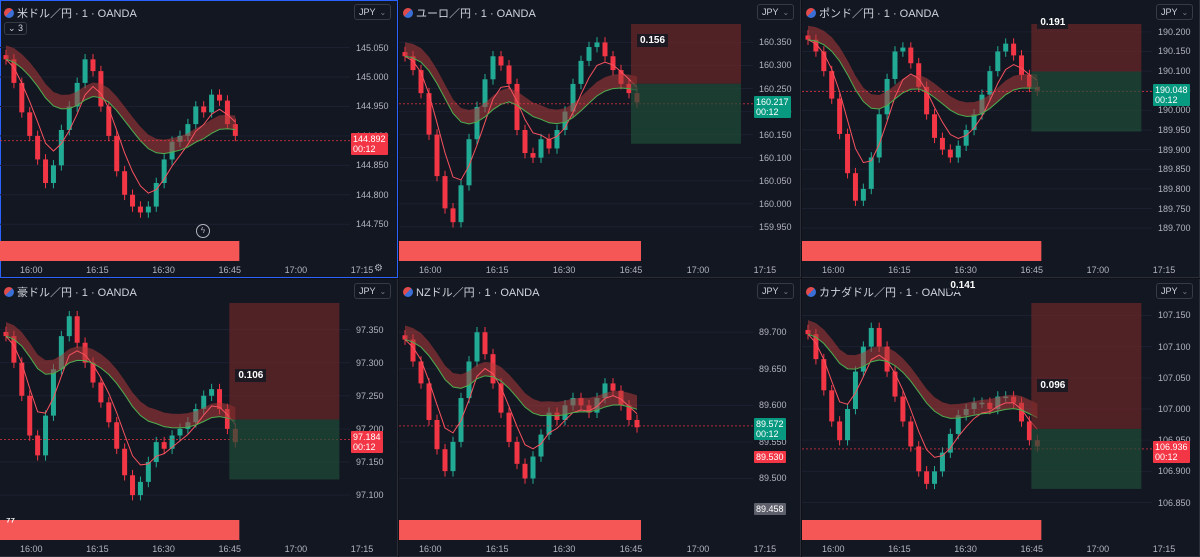 The height and width of the screenshot is (557, 1200). I want to click on chevron-down-icon: ⌄, so click(786, 291).